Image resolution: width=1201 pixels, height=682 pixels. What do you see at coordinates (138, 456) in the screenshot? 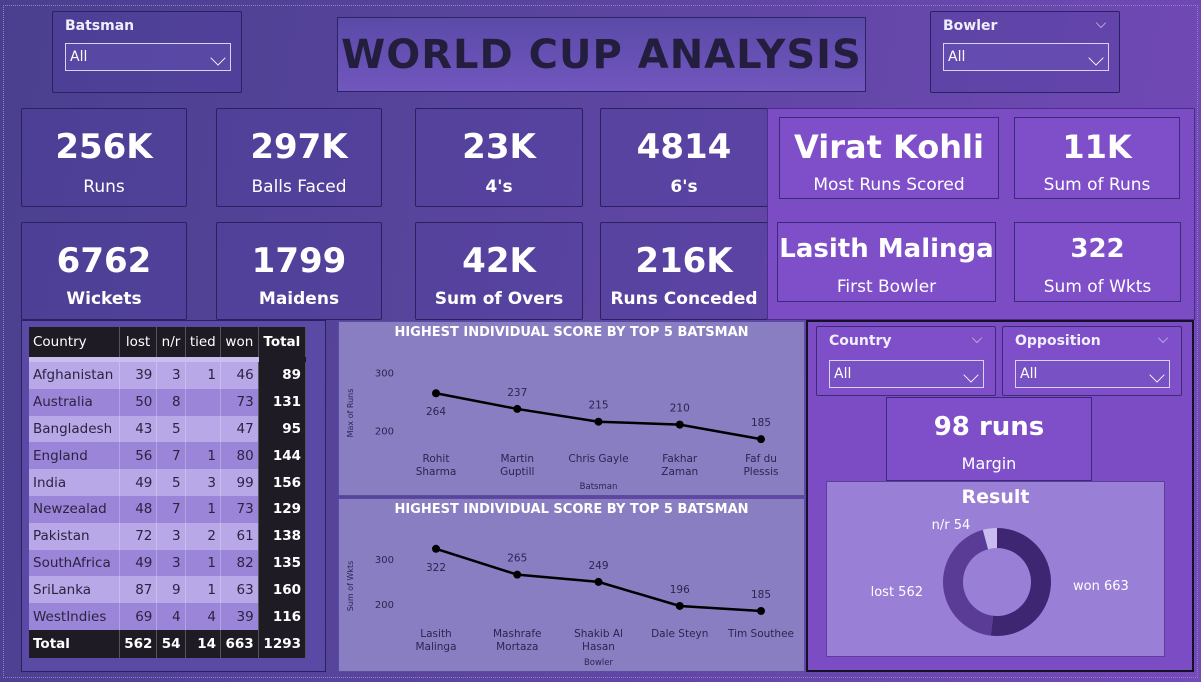
I see `table-cell: 56` at bounding box center [138, 456].